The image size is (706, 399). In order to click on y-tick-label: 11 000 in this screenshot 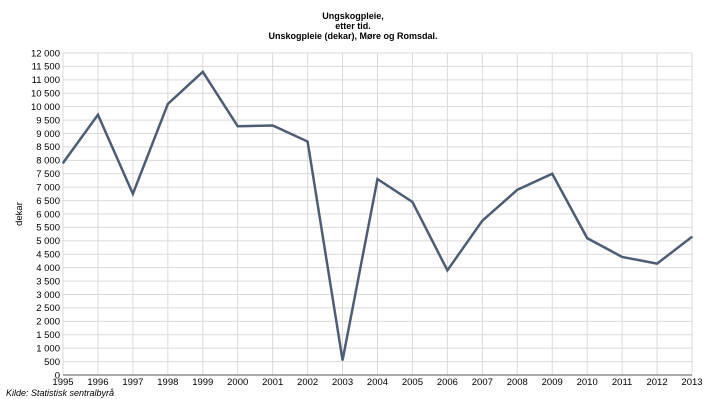, I will do `click(46, 80)`.